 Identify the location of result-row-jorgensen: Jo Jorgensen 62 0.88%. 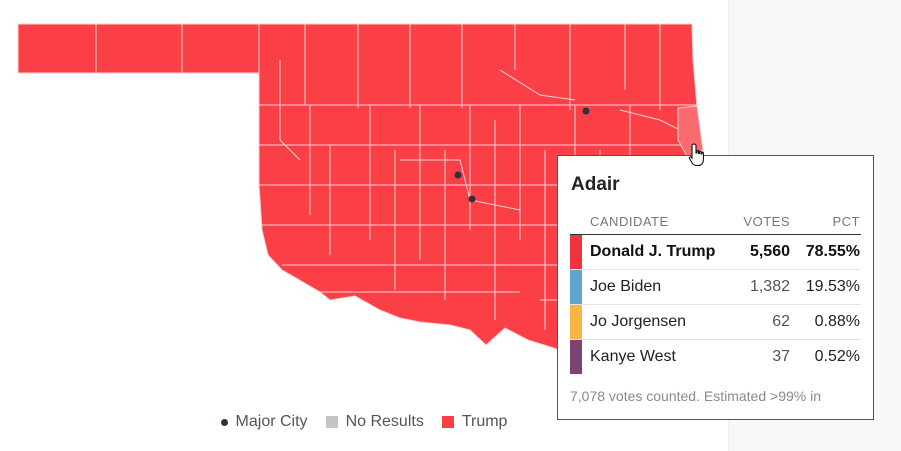
(715, 322).